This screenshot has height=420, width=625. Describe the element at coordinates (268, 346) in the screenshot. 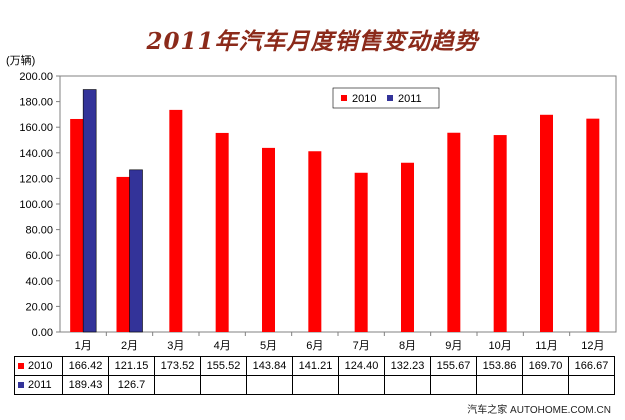

I see `x-tick-label: 5月` at that location.